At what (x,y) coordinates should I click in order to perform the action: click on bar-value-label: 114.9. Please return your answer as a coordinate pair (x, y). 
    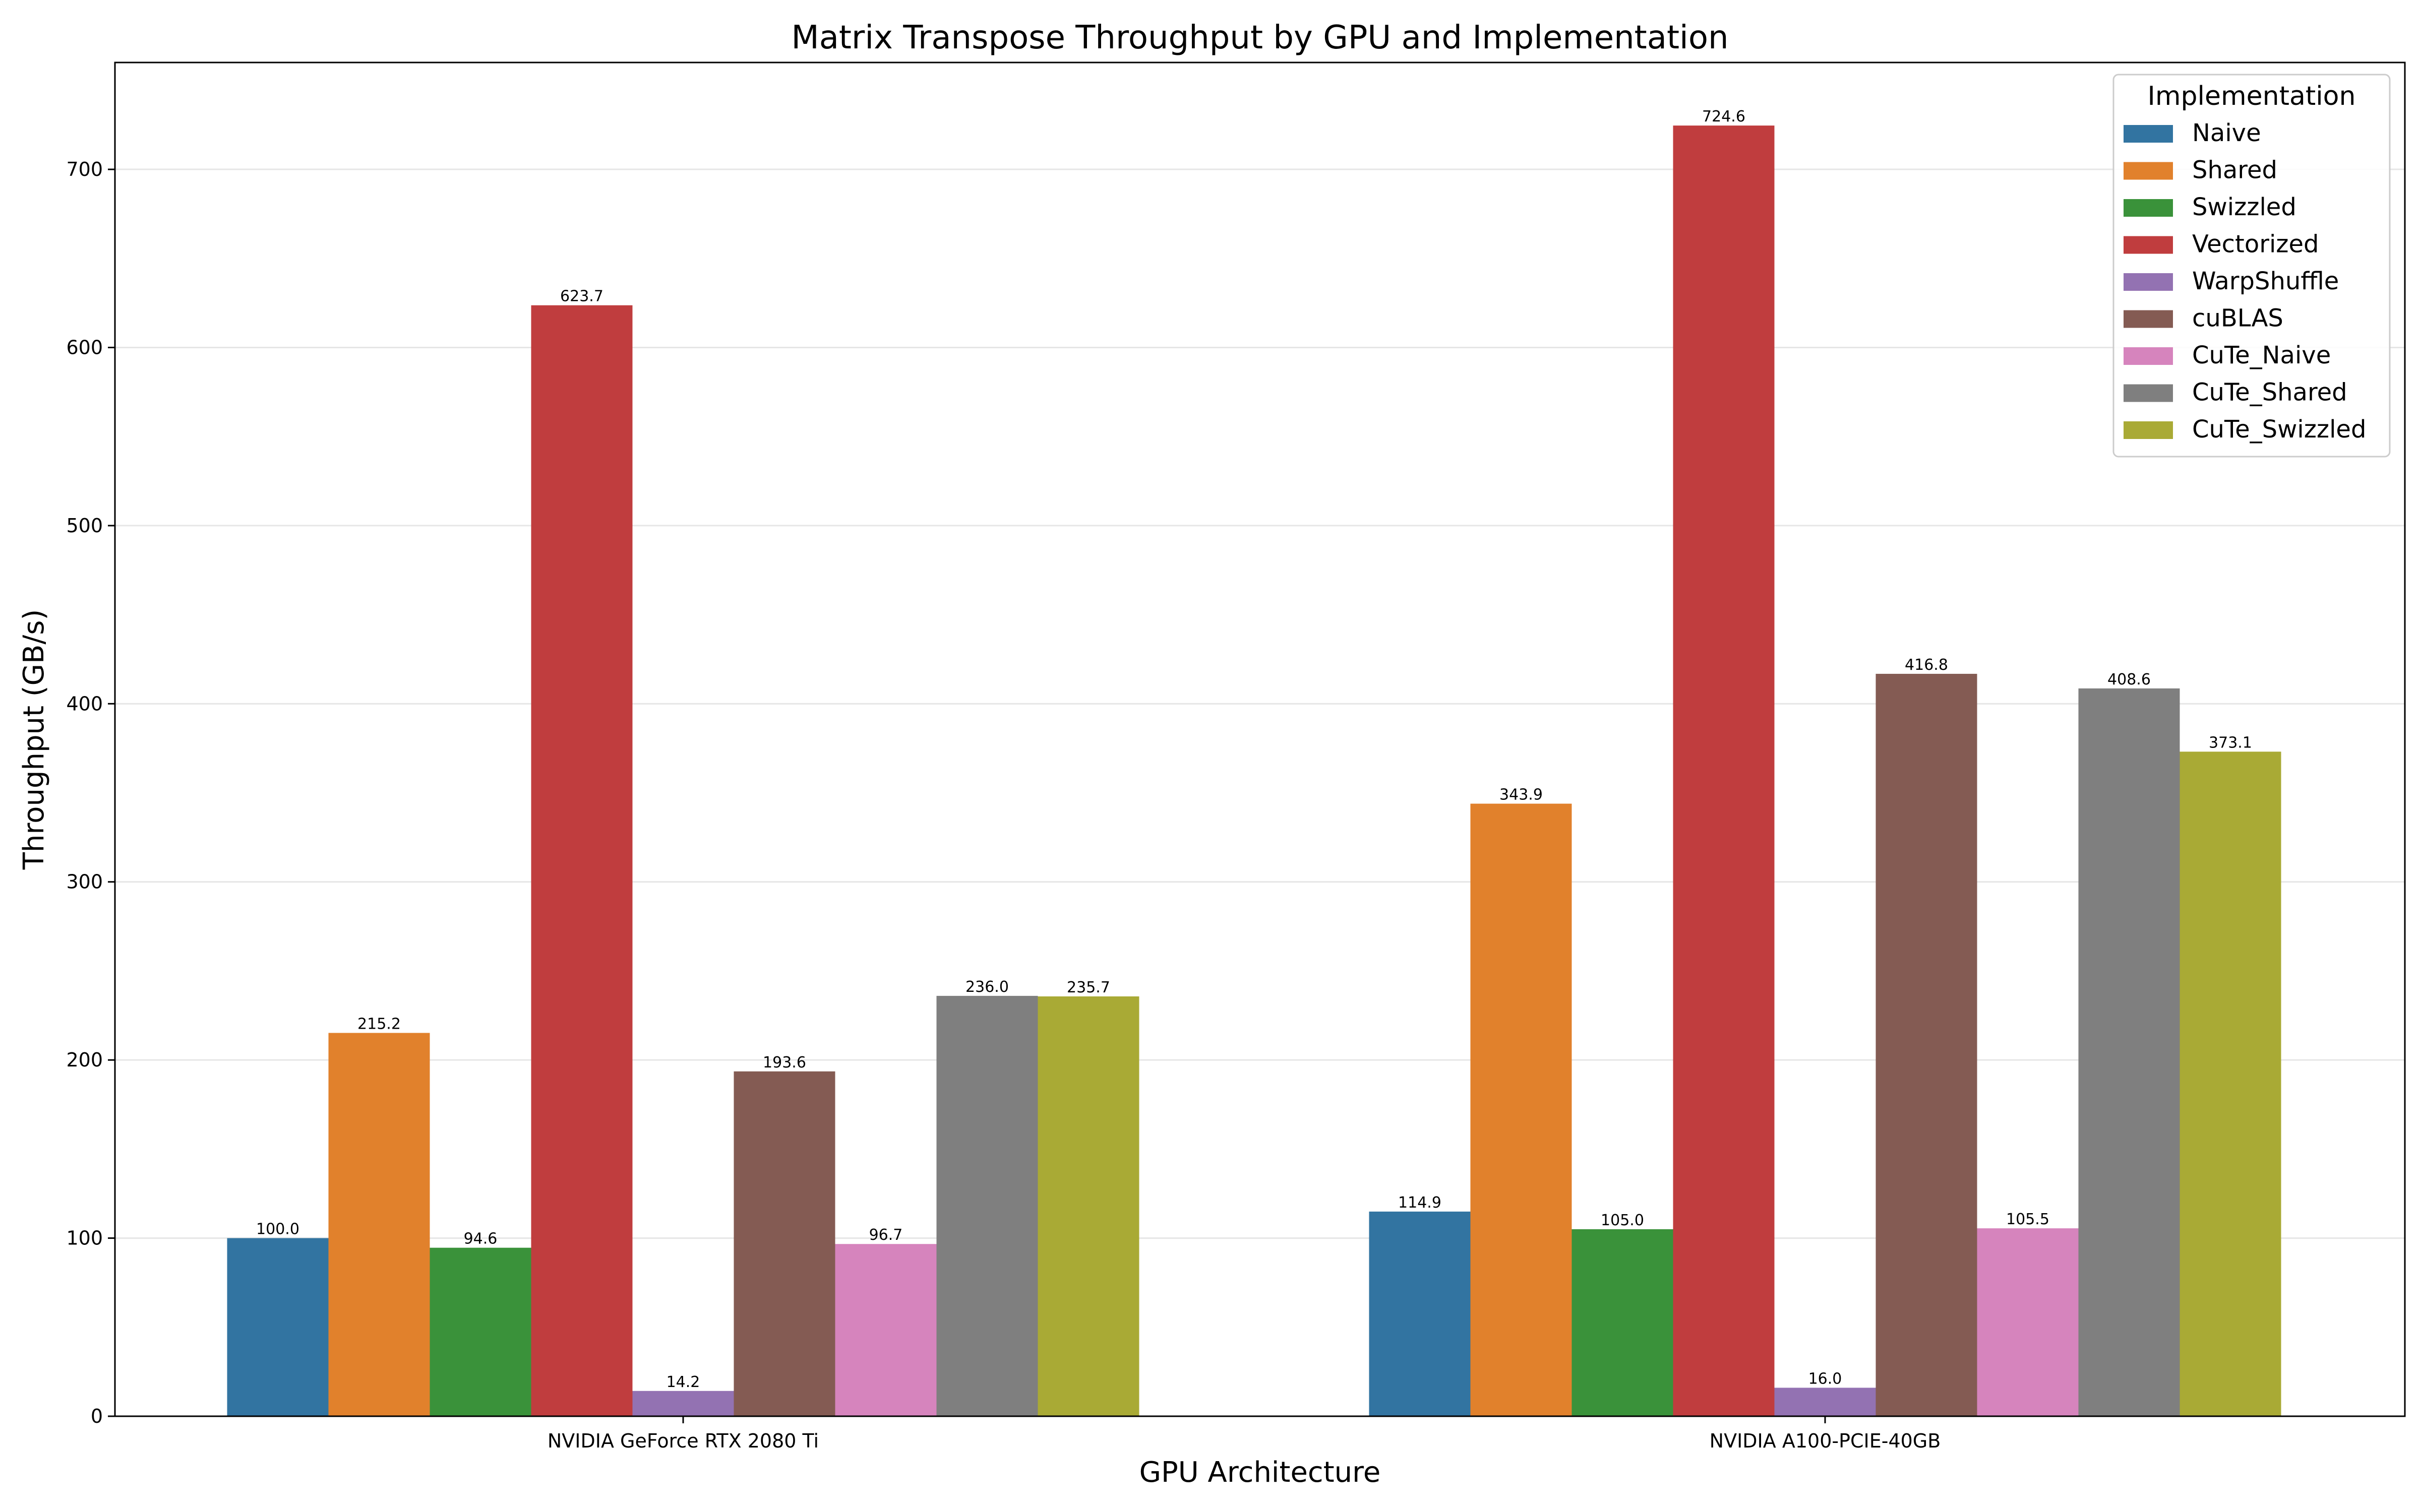
    Looking at the image, I should click on (1419, 1203).